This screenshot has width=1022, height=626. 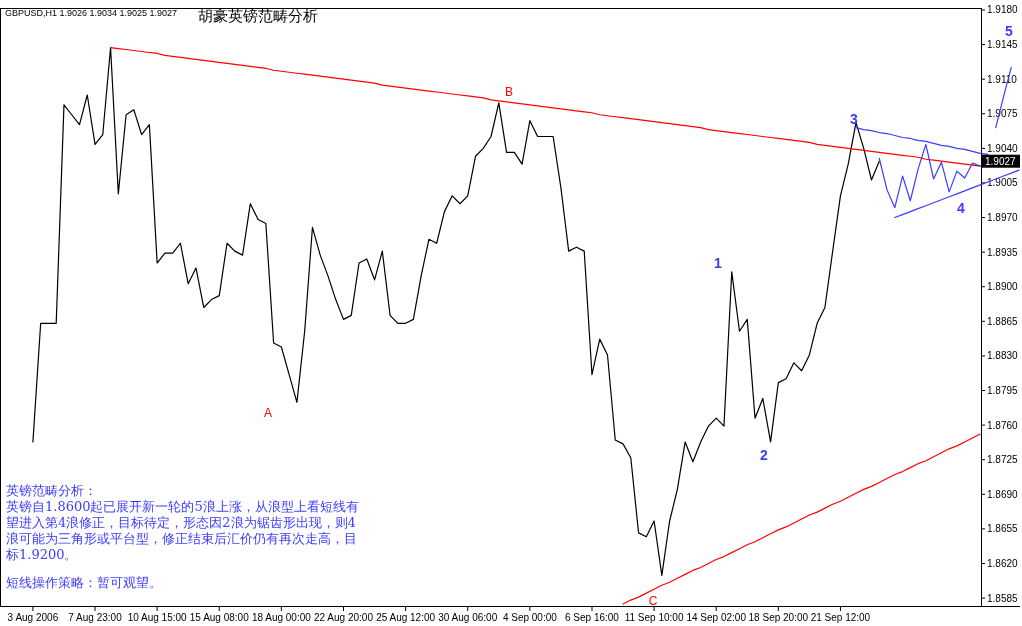 I want to click on y-tick-label: 1.8865, so click(x=1003, y=321).